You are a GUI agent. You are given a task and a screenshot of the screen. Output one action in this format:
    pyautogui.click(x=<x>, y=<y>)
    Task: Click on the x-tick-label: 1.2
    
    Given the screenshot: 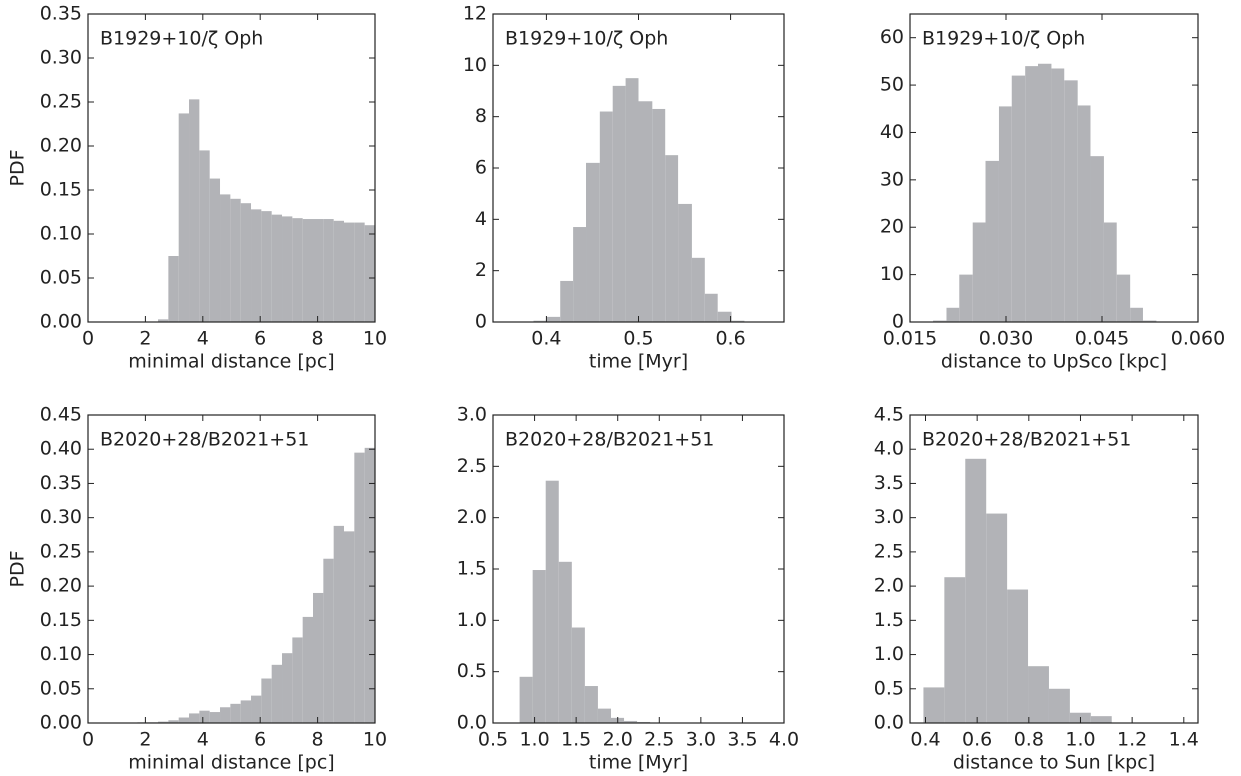 What is the action you would take?
    pyautogui.click(x=1132, y=740)
    